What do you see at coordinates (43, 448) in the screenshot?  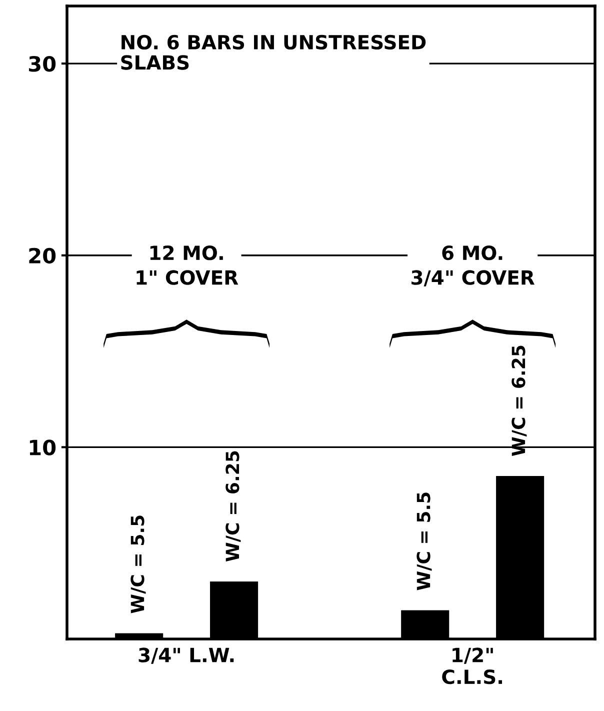 I see `y-tick-label: 10` at bounding box center [43, 448].